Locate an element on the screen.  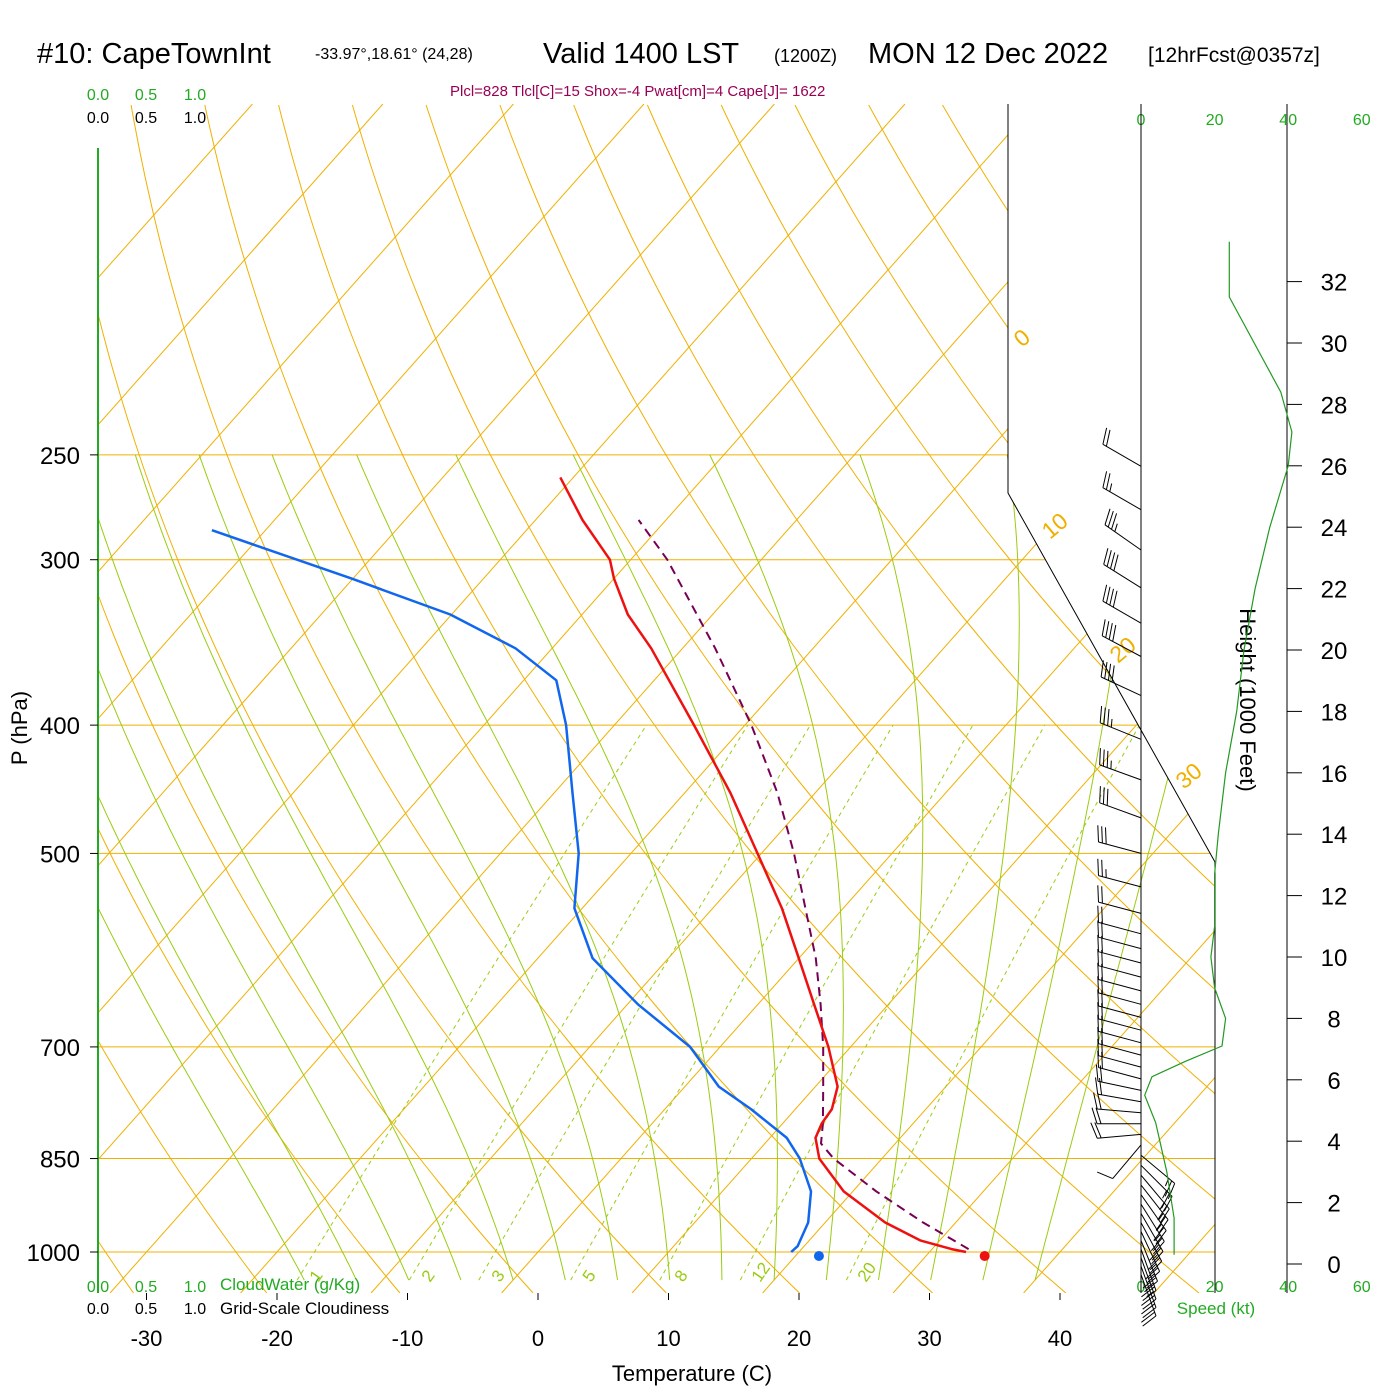
height-tick-label: 0 is located at coordinates (1333, 1265).